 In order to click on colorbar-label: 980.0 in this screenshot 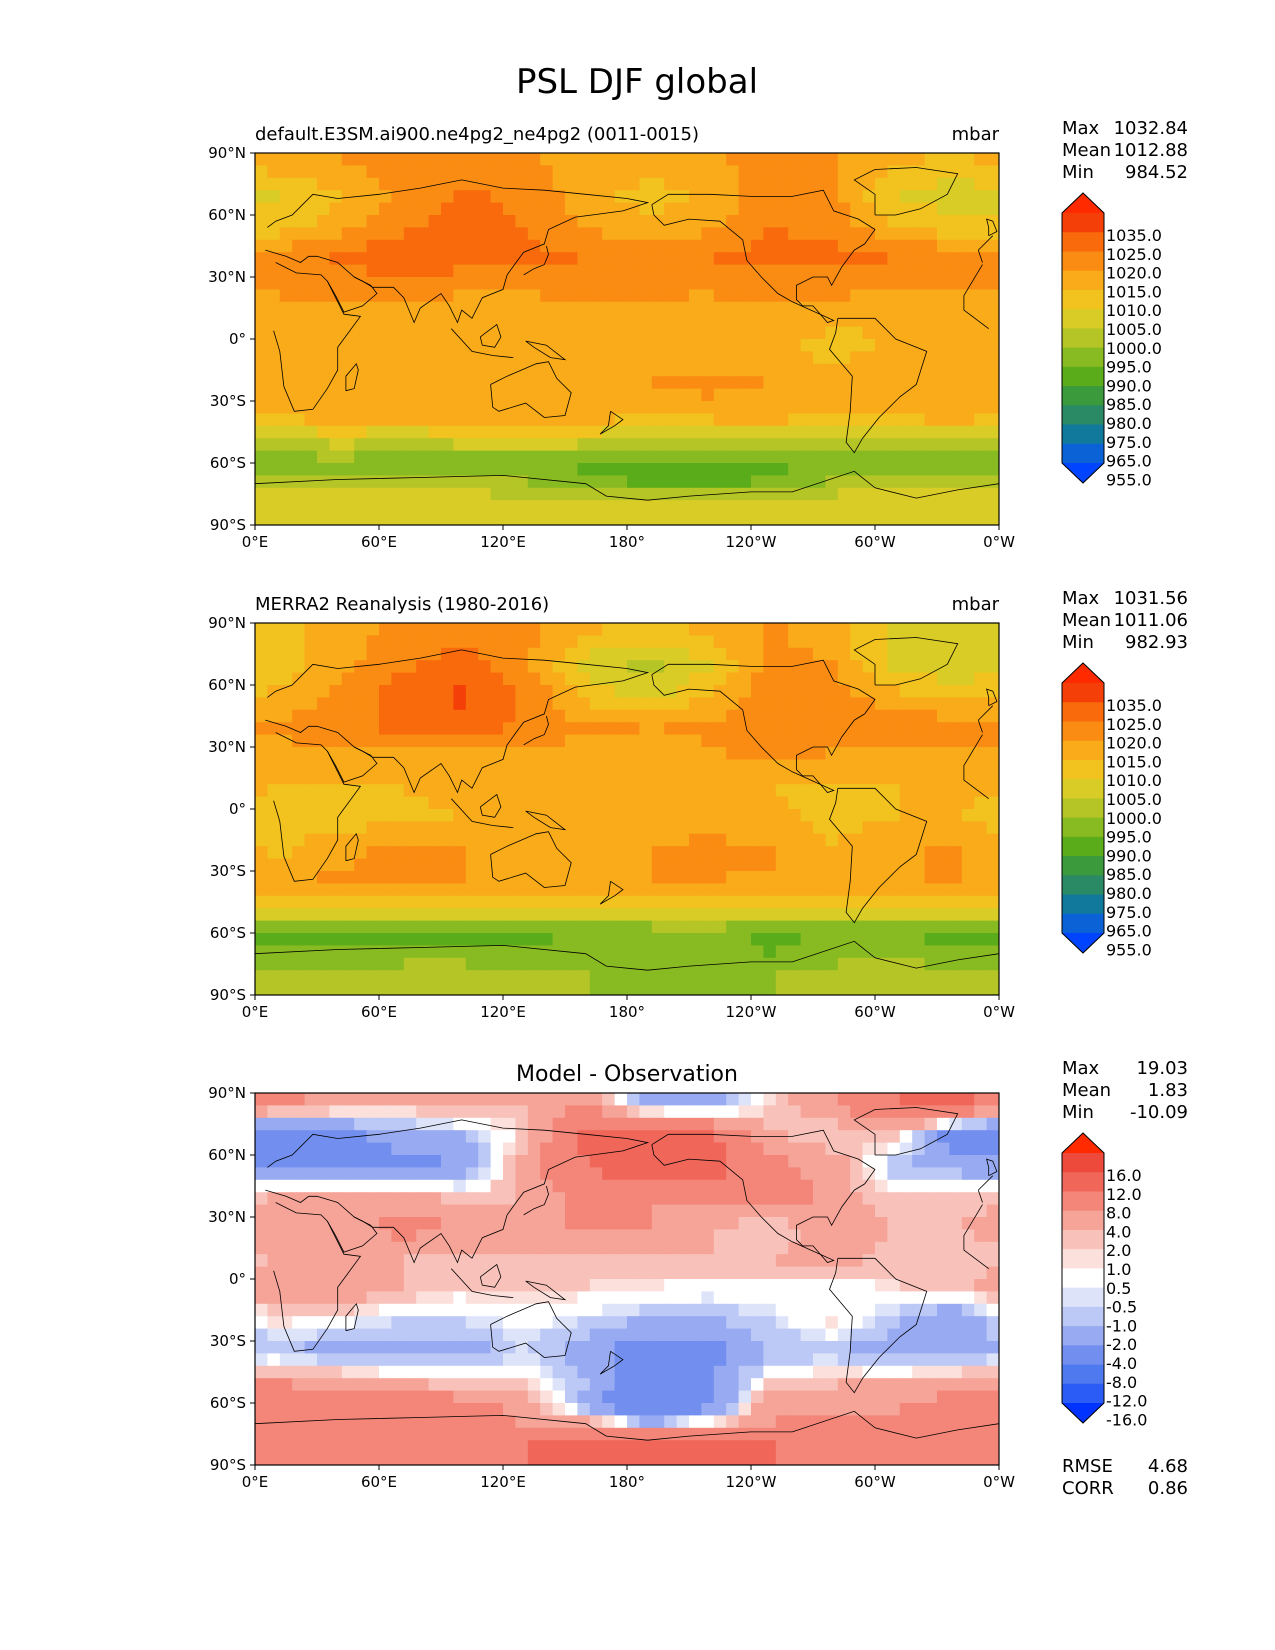, I will do `click(1129, 423)`.